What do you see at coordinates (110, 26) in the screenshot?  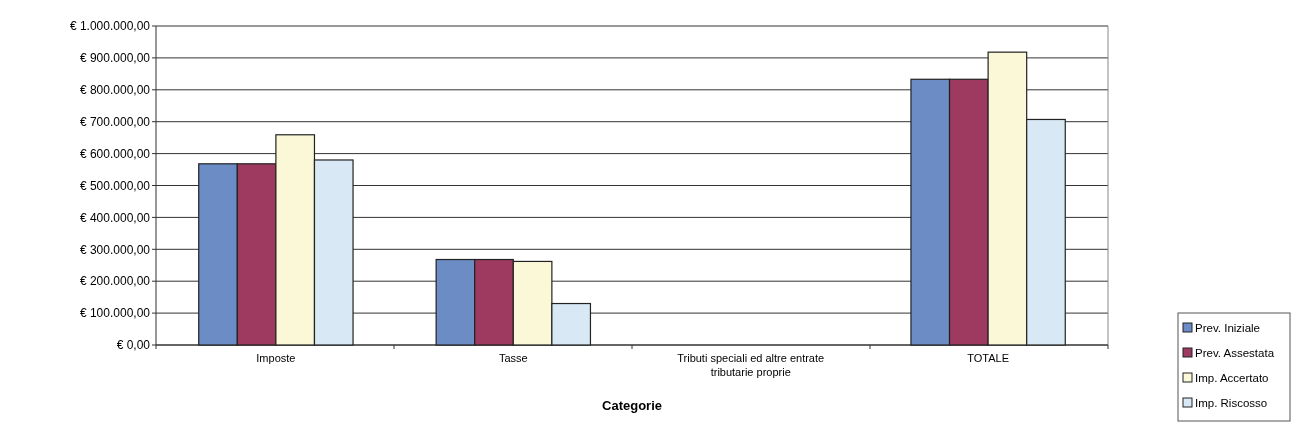 I see `y-tick-label: € 1.000.000,00` at bounding box center [110, 26].